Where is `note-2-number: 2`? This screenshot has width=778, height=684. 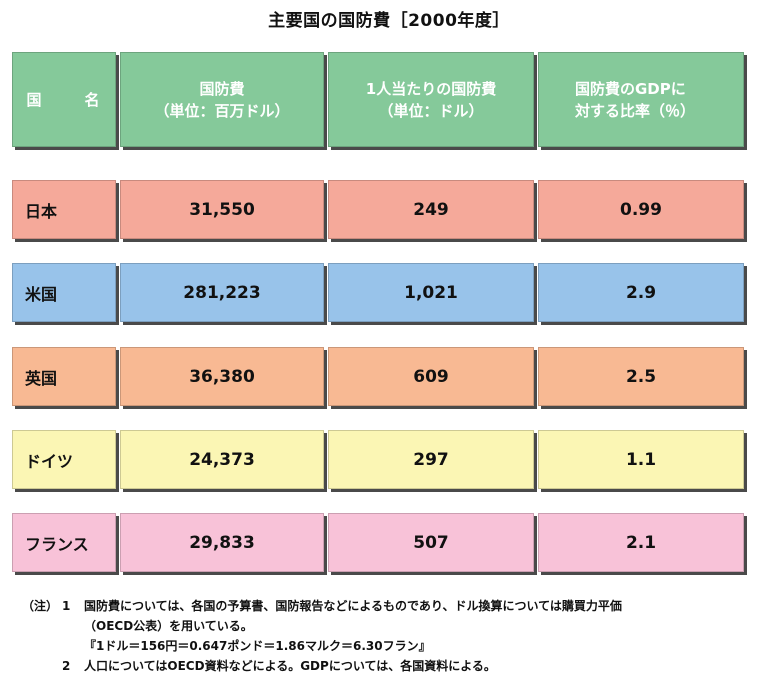
note-2-number: 2 is located at coordinates (66, 666).